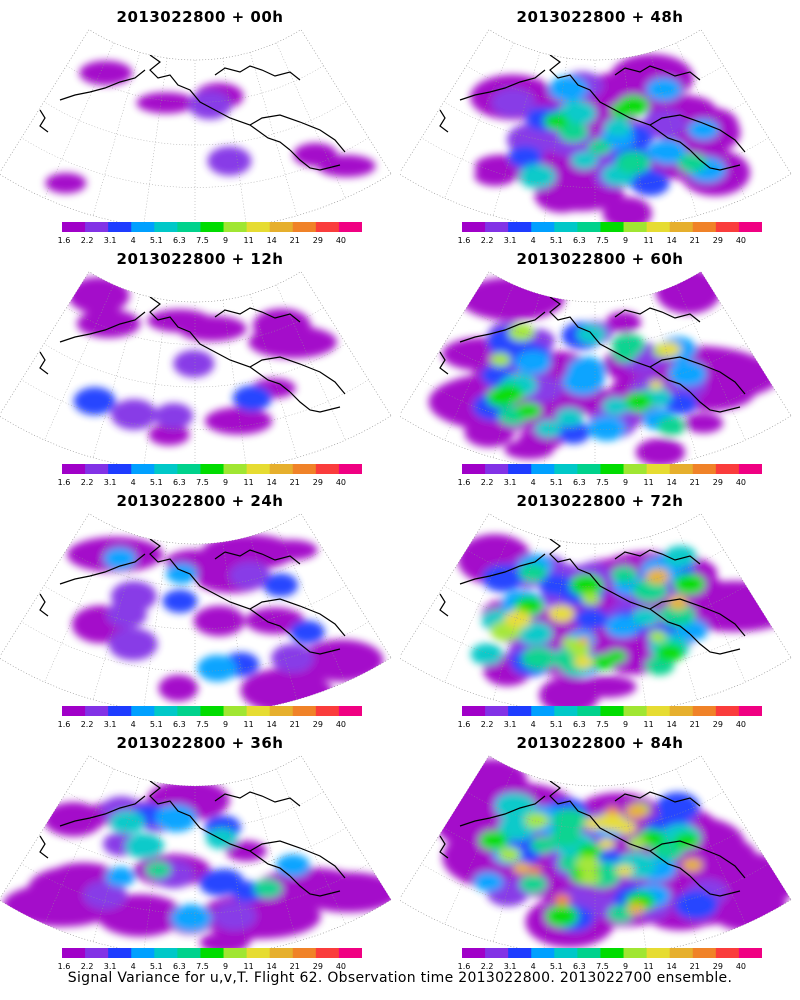 The image size is (800, 1000). Describe the element at coordinates (600, 17) in the screenshot. I see `panel-title: 2013022800 + 48h` at that location.